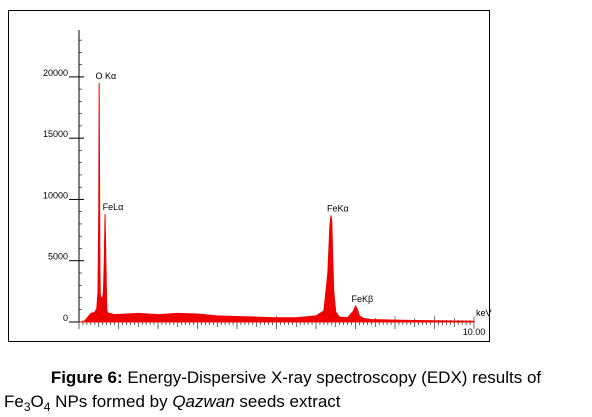 The image size is (592, 417). Describe the element at coordinates (55, 195) in the screenshot. I see `y-tick-label: 10000` at that location.